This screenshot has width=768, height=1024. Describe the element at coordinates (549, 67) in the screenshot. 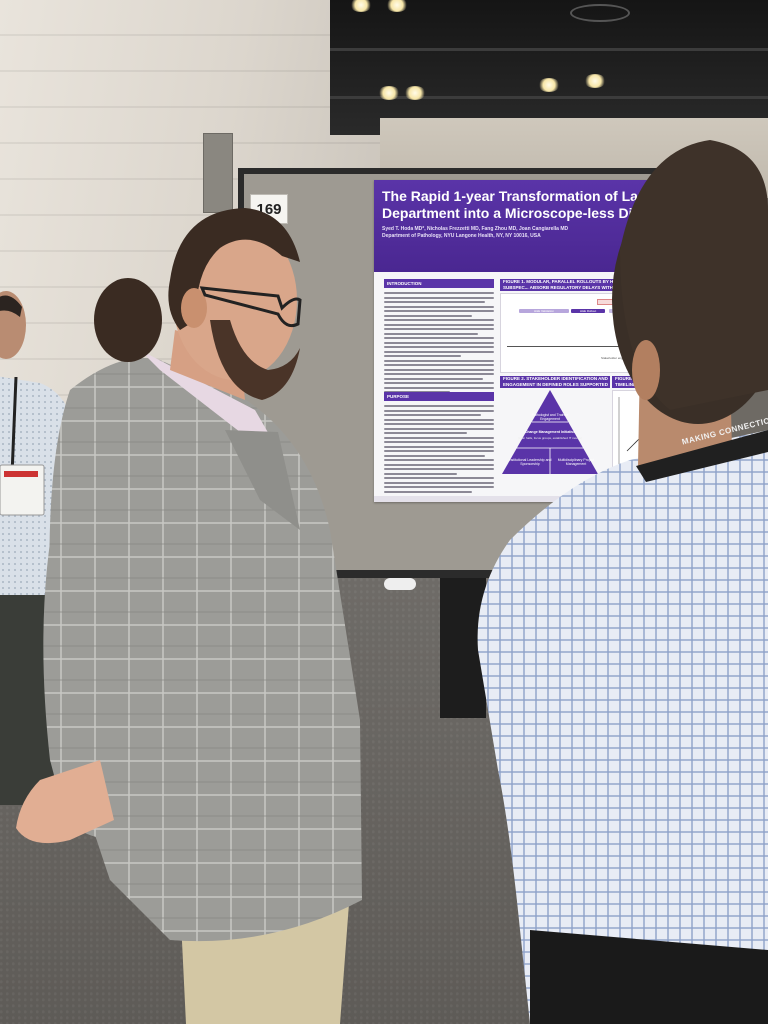

I see `ceiling` at that location.